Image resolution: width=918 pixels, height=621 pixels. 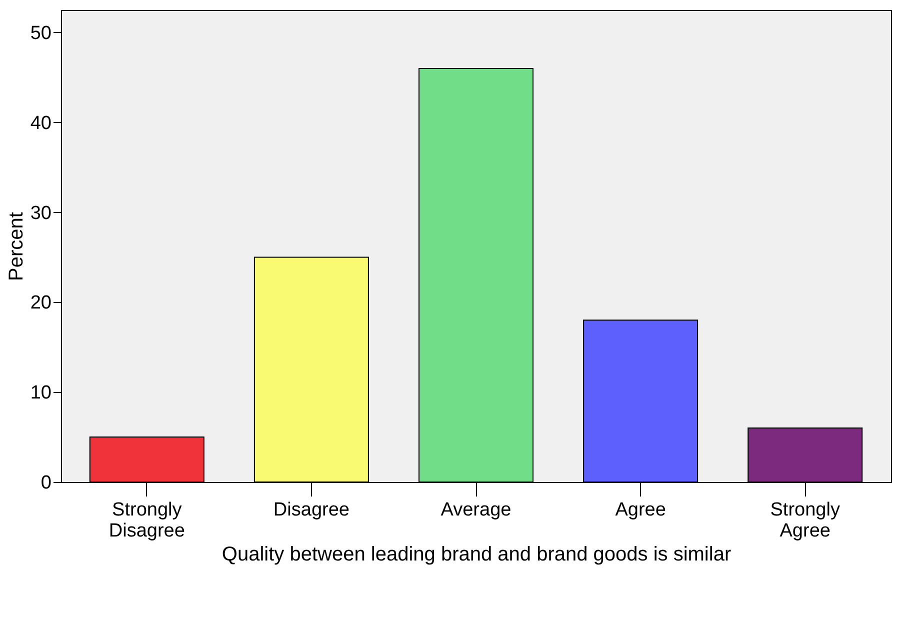 I want to click on y-tick-label: 20, so click(x=41, y=303).